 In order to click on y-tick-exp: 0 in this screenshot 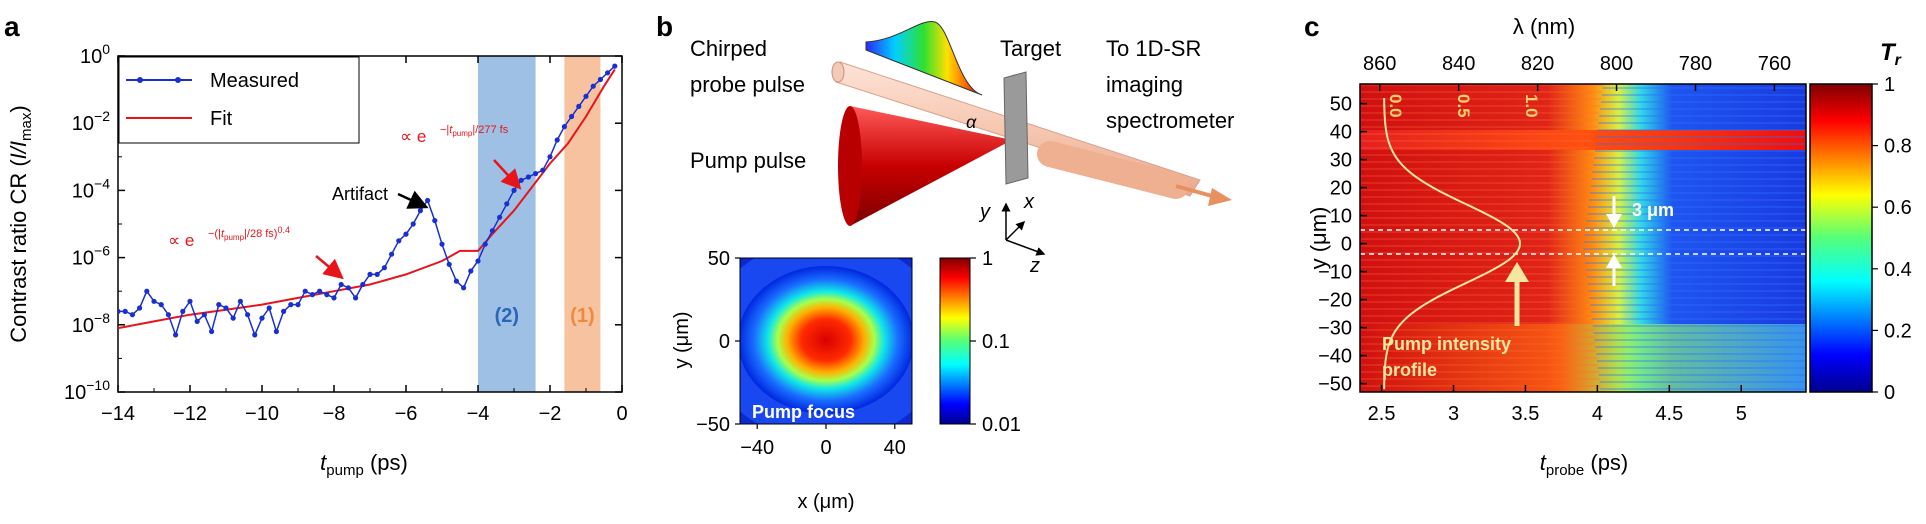, I will do `click(106, 49)`.